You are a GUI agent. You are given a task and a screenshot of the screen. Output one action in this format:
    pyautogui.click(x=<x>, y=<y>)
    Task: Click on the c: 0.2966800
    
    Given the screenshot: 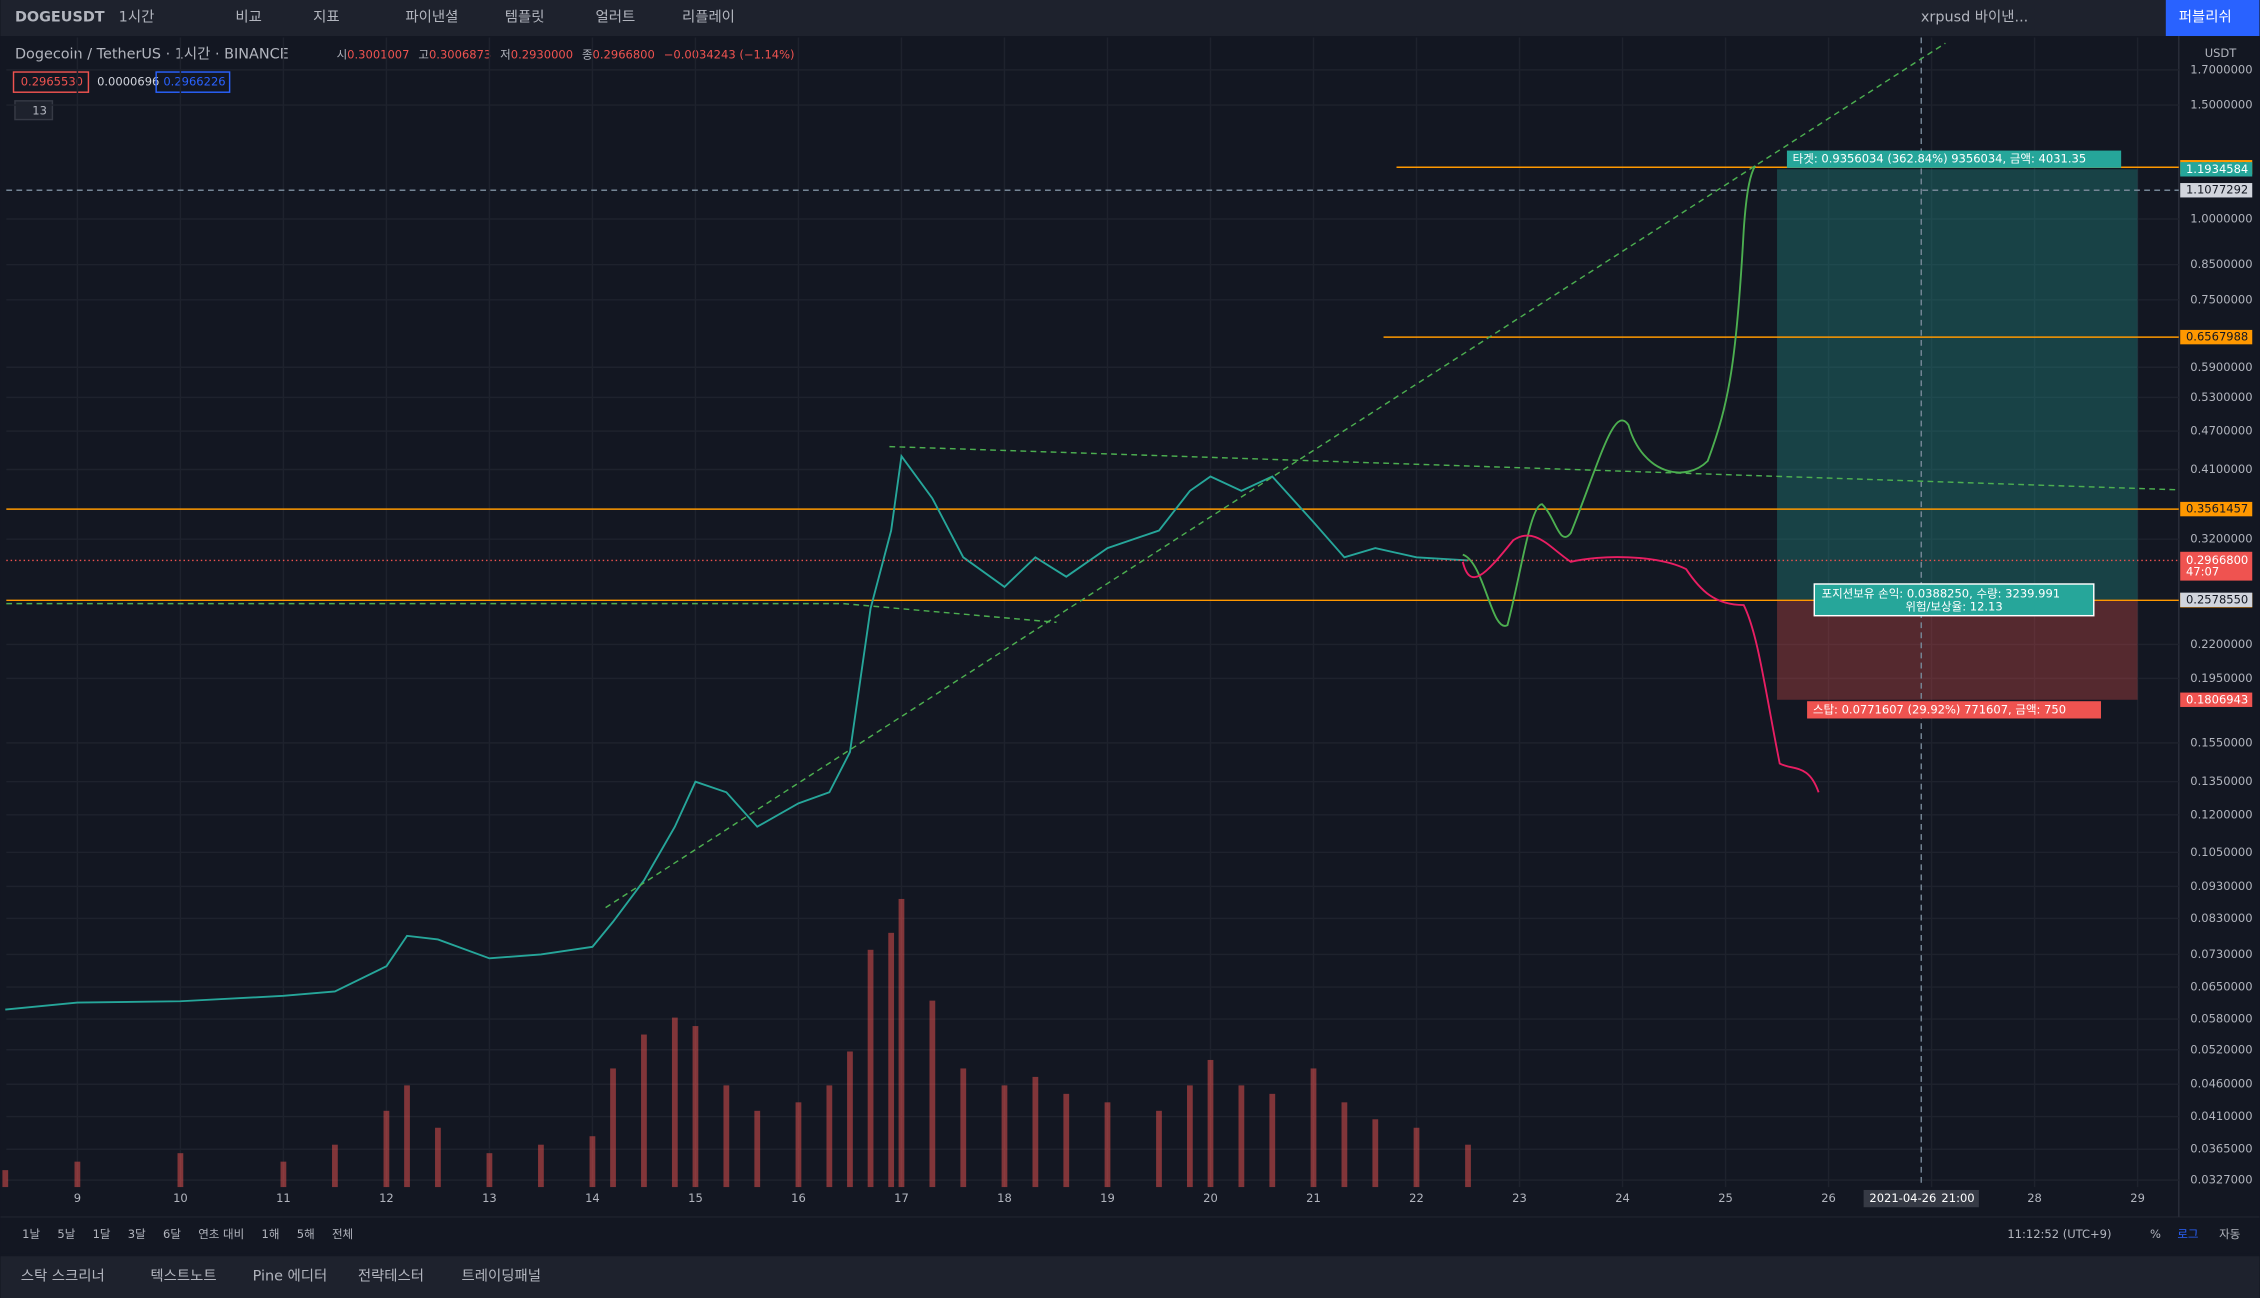 What is the action you would take?
    pyautogui.click(x=624, y=54)
    